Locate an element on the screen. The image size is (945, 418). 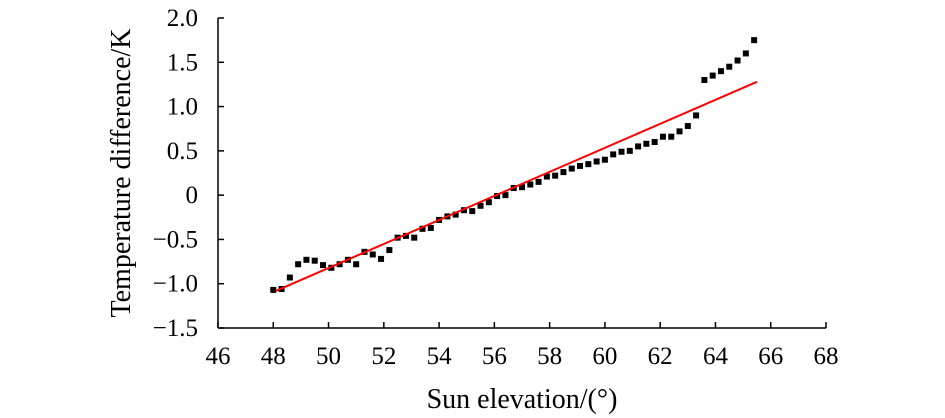
x-tick-label: 60 is located at coordinates (604, 356).